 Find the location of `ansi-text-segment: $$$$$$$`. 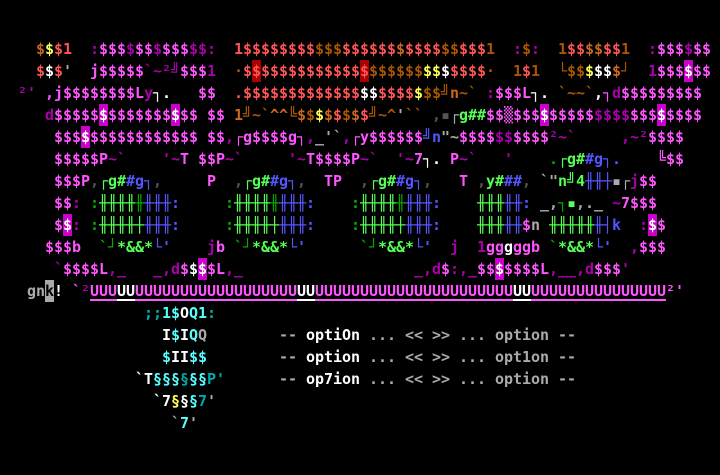

ansi-text-segment: $$$$$$$ is located at coordinates (140, 115).